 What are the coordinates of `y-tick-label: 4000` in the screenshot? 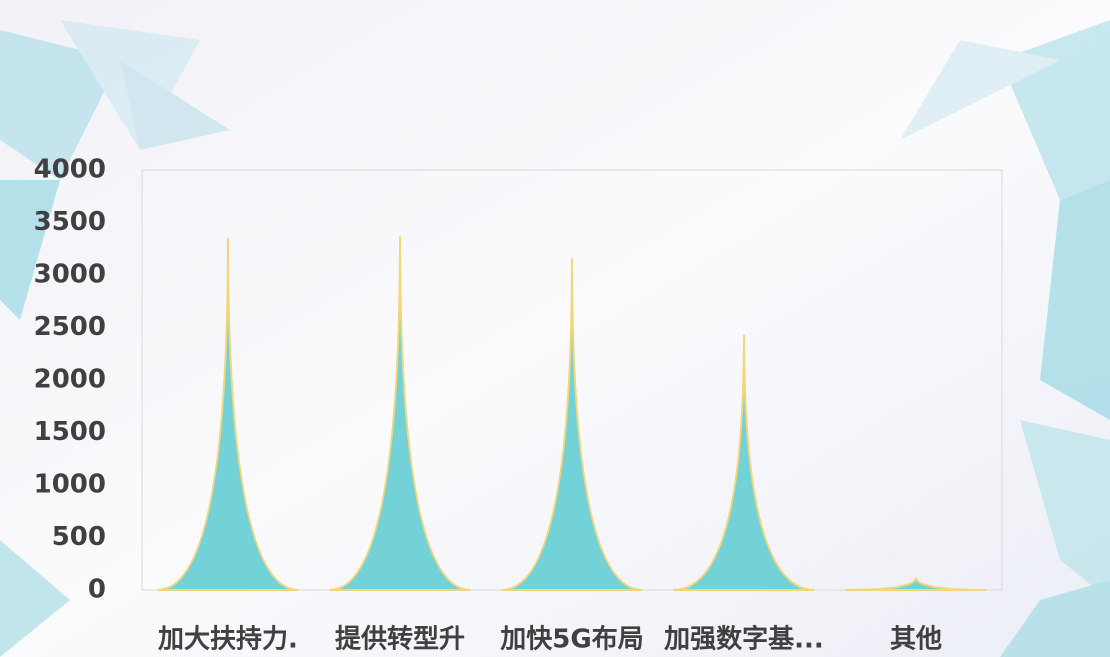 It's located at (70, 170).